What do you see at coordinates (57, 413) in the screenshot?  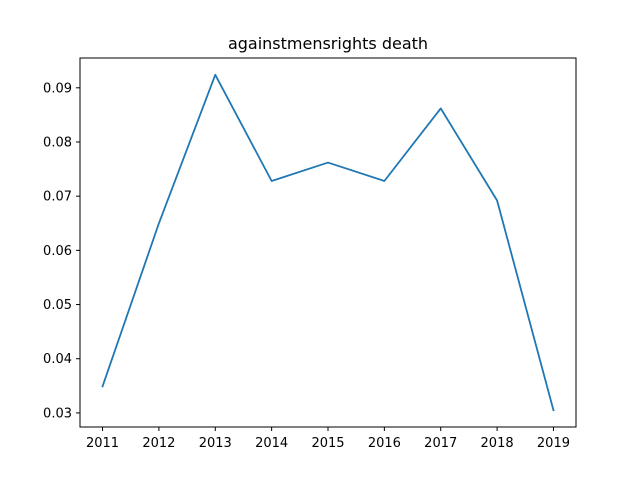 I see `y-tick-label: 0.03` at bounding box center [57, 413].